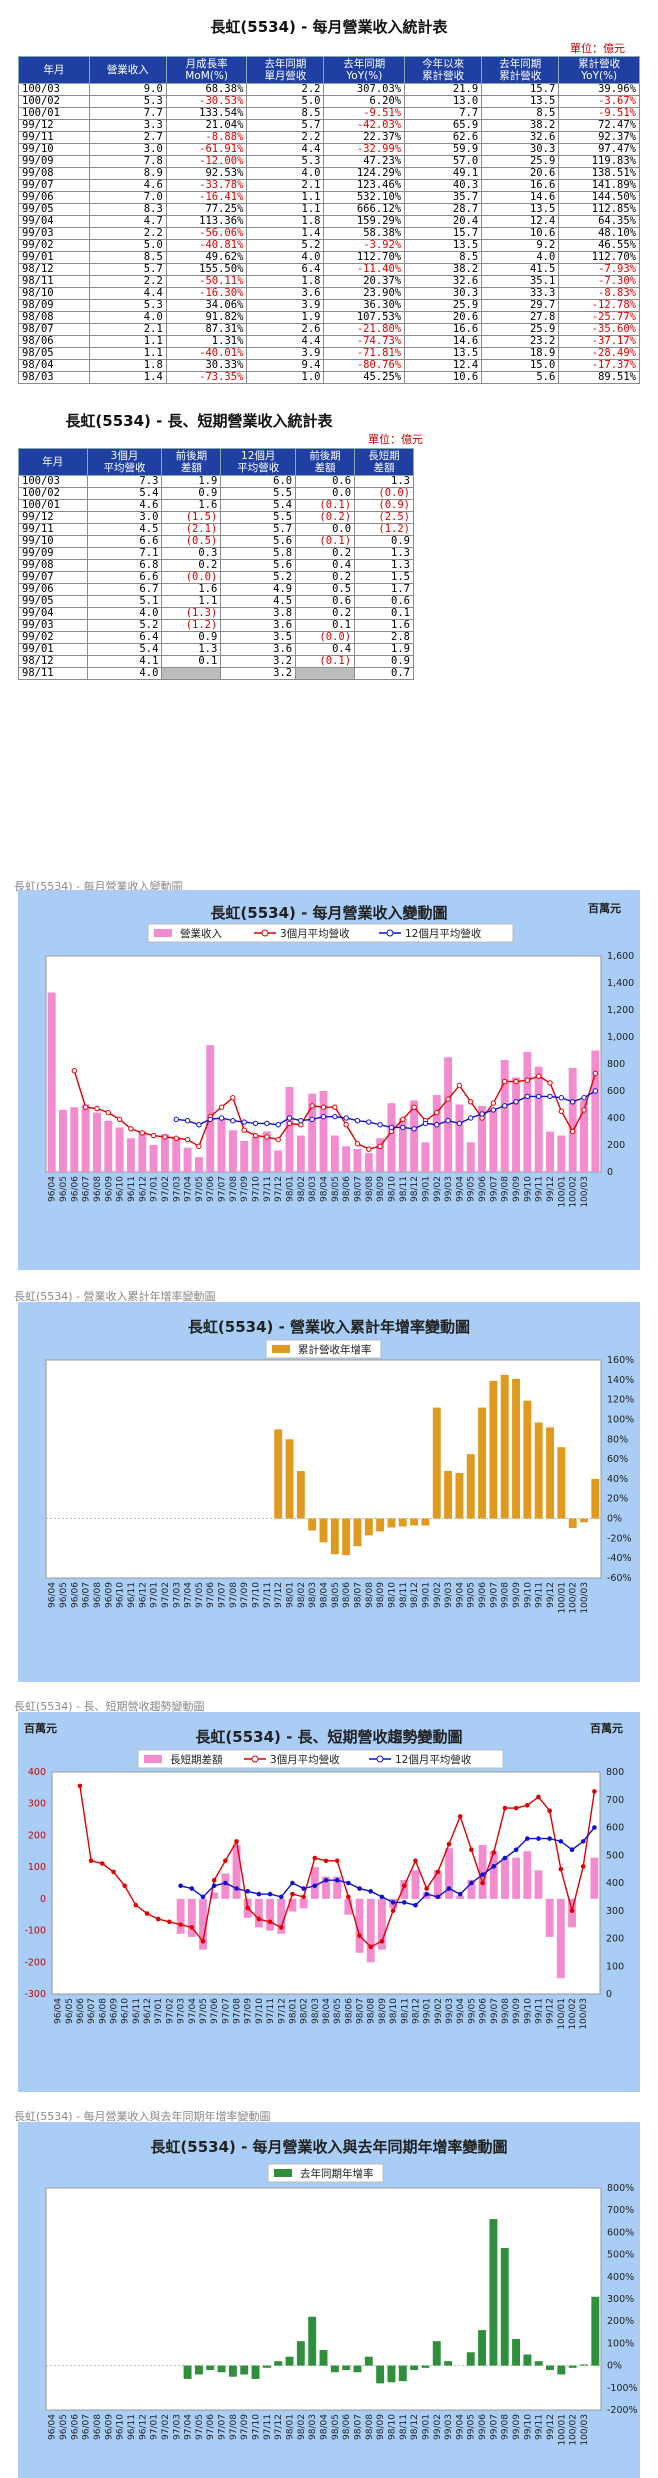  I want to click on legend-marker, so click(380, 1759).